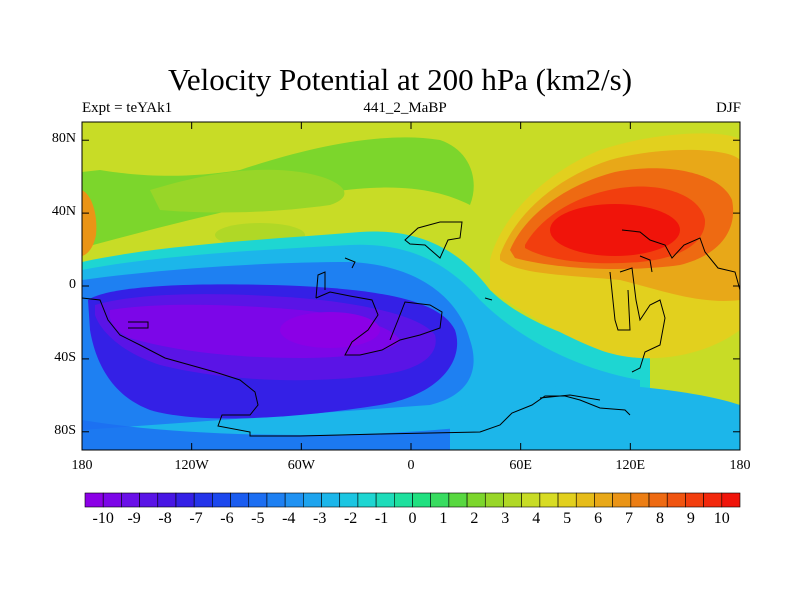  I want to click on colorbar-tick-label: -1, so click(381, 518).